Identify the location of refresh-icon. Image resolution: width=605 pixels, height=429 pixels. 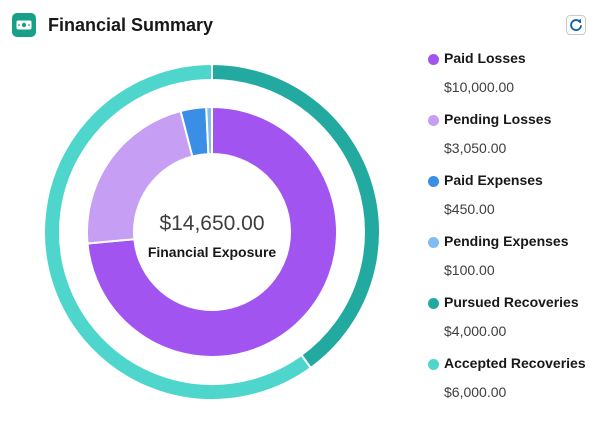
(576, 24).